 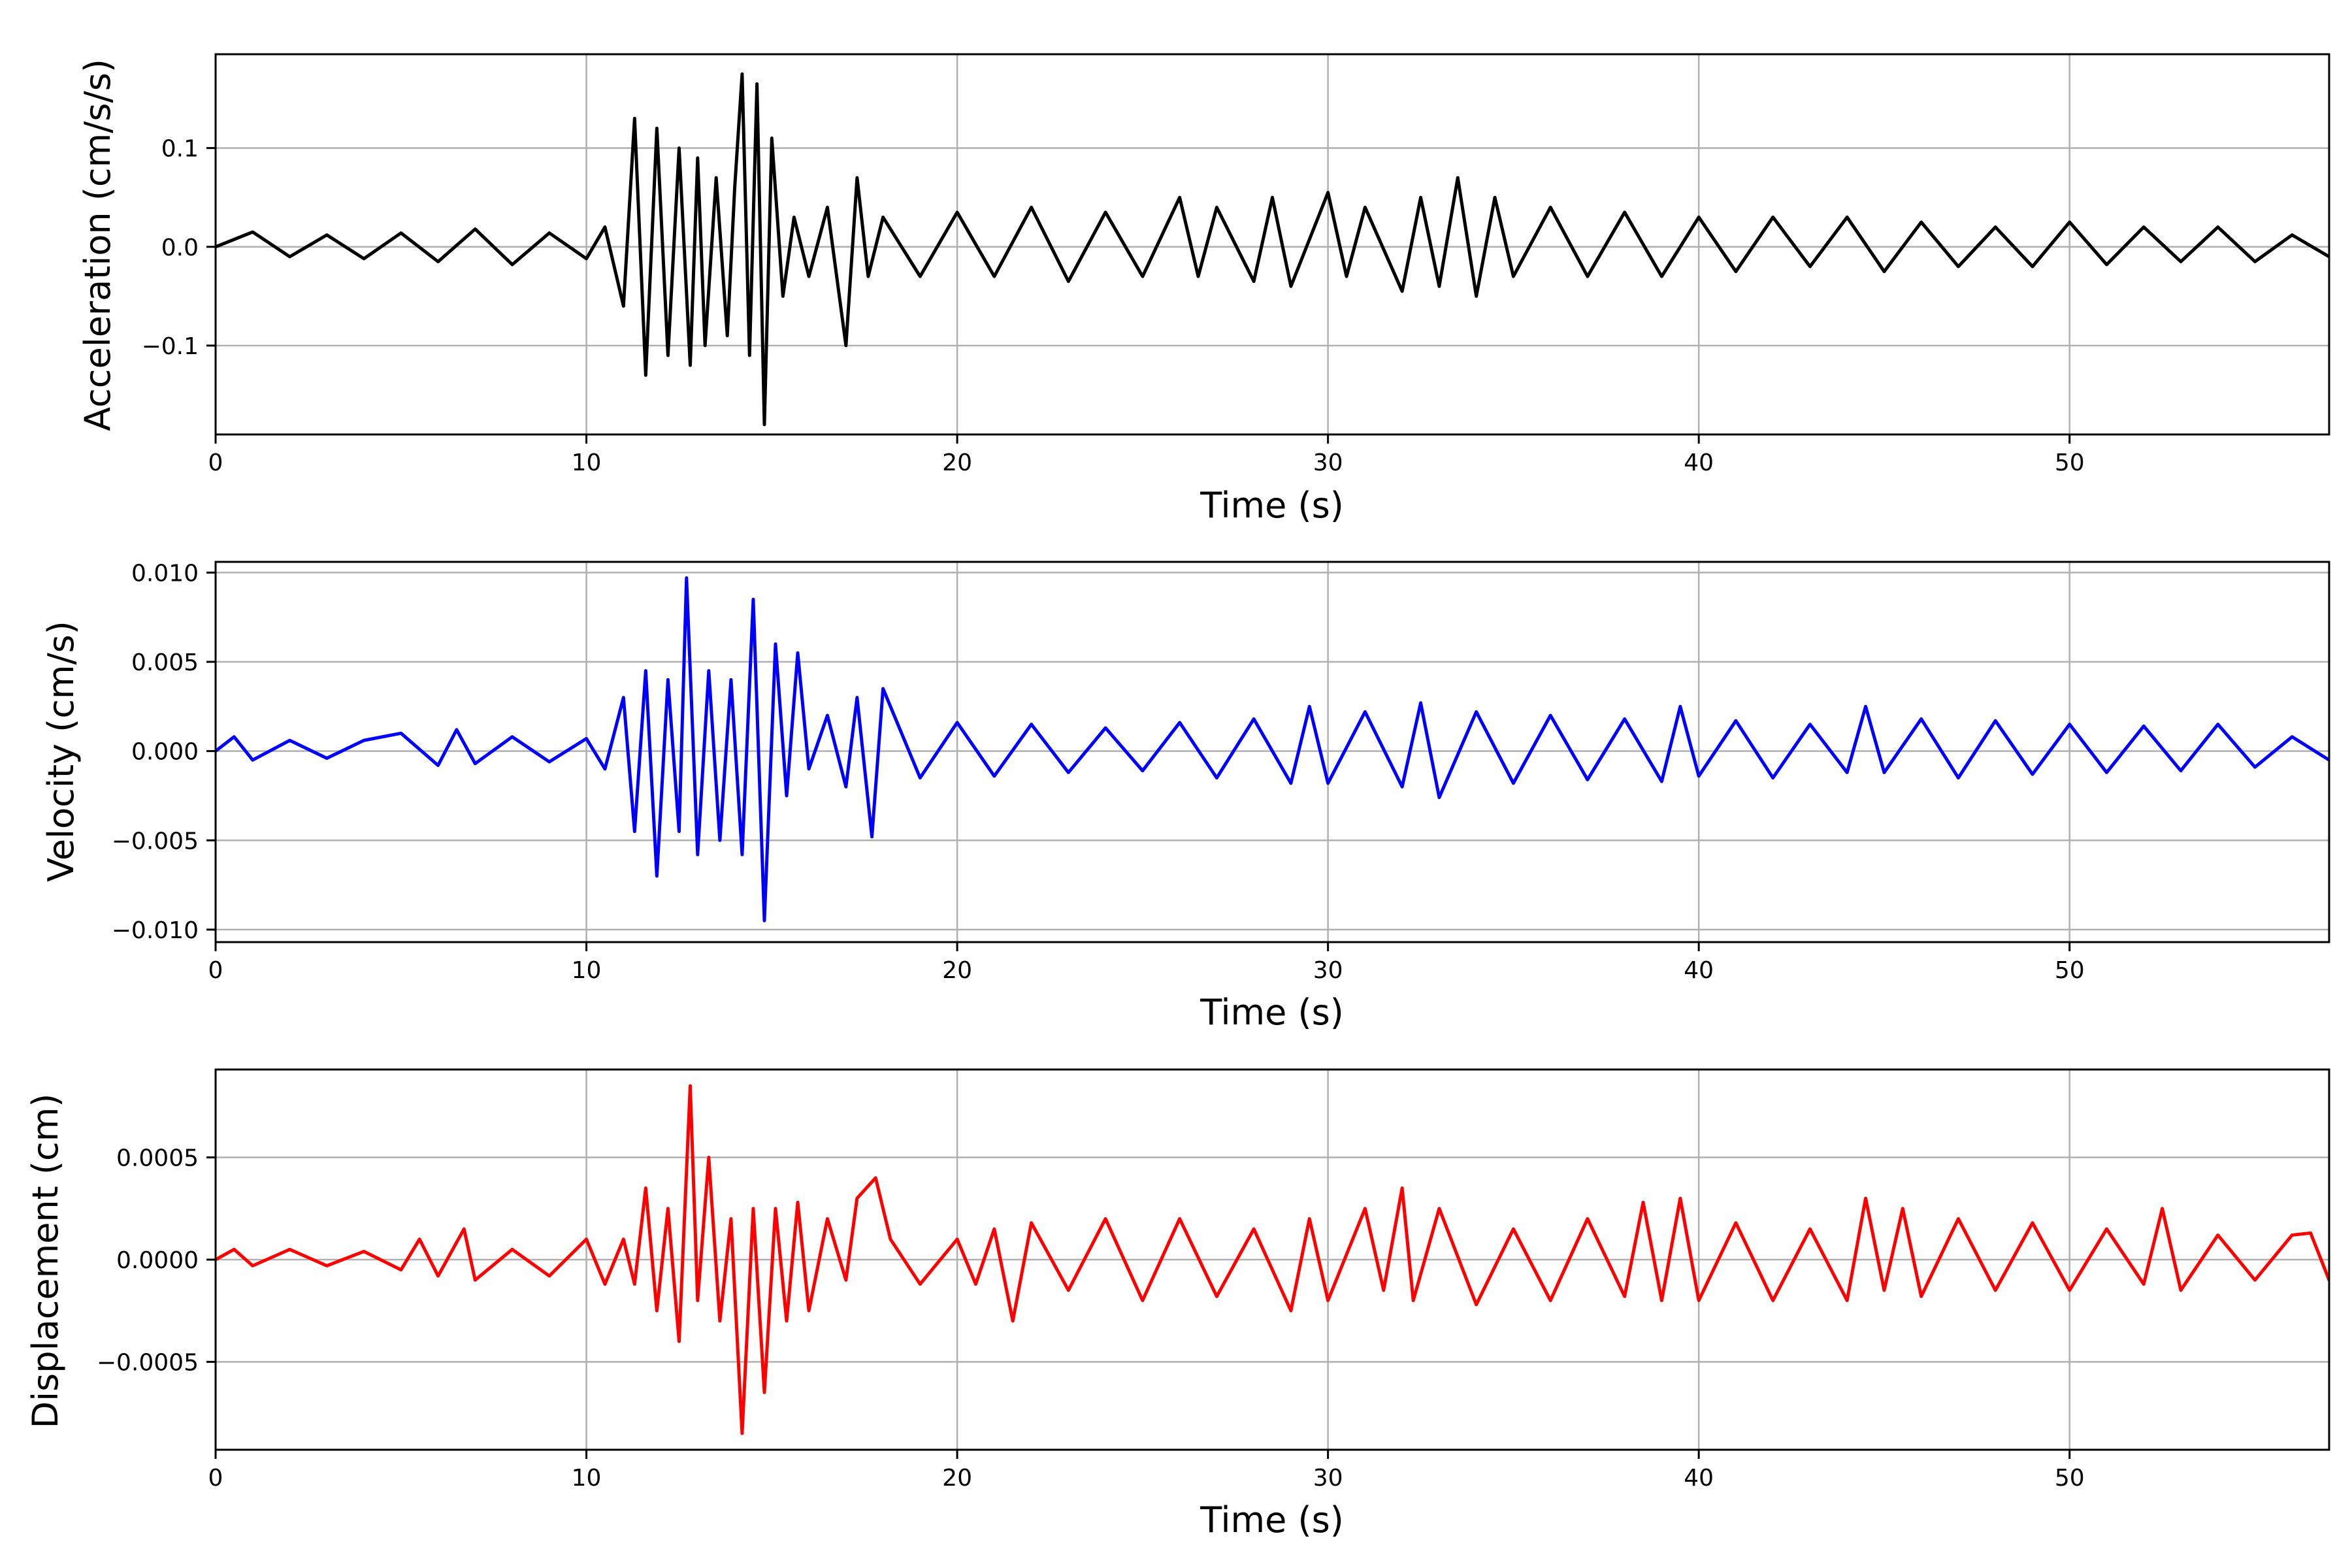 I want to click on velocity-x-axis-label: Time (s), so click(x=1272, y=1012).